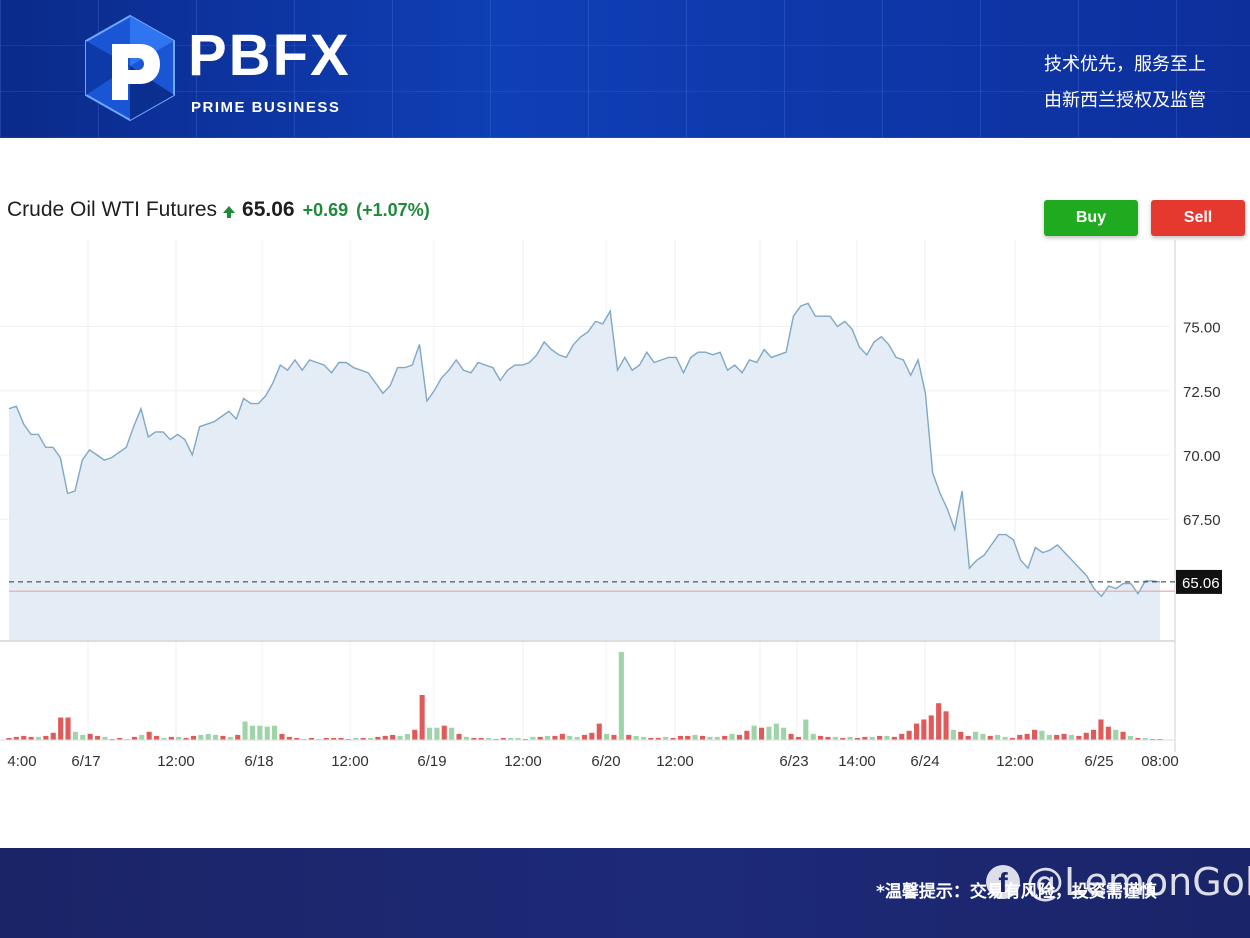  I want to click on x-tick-label: 14:00, so click(857, 761).